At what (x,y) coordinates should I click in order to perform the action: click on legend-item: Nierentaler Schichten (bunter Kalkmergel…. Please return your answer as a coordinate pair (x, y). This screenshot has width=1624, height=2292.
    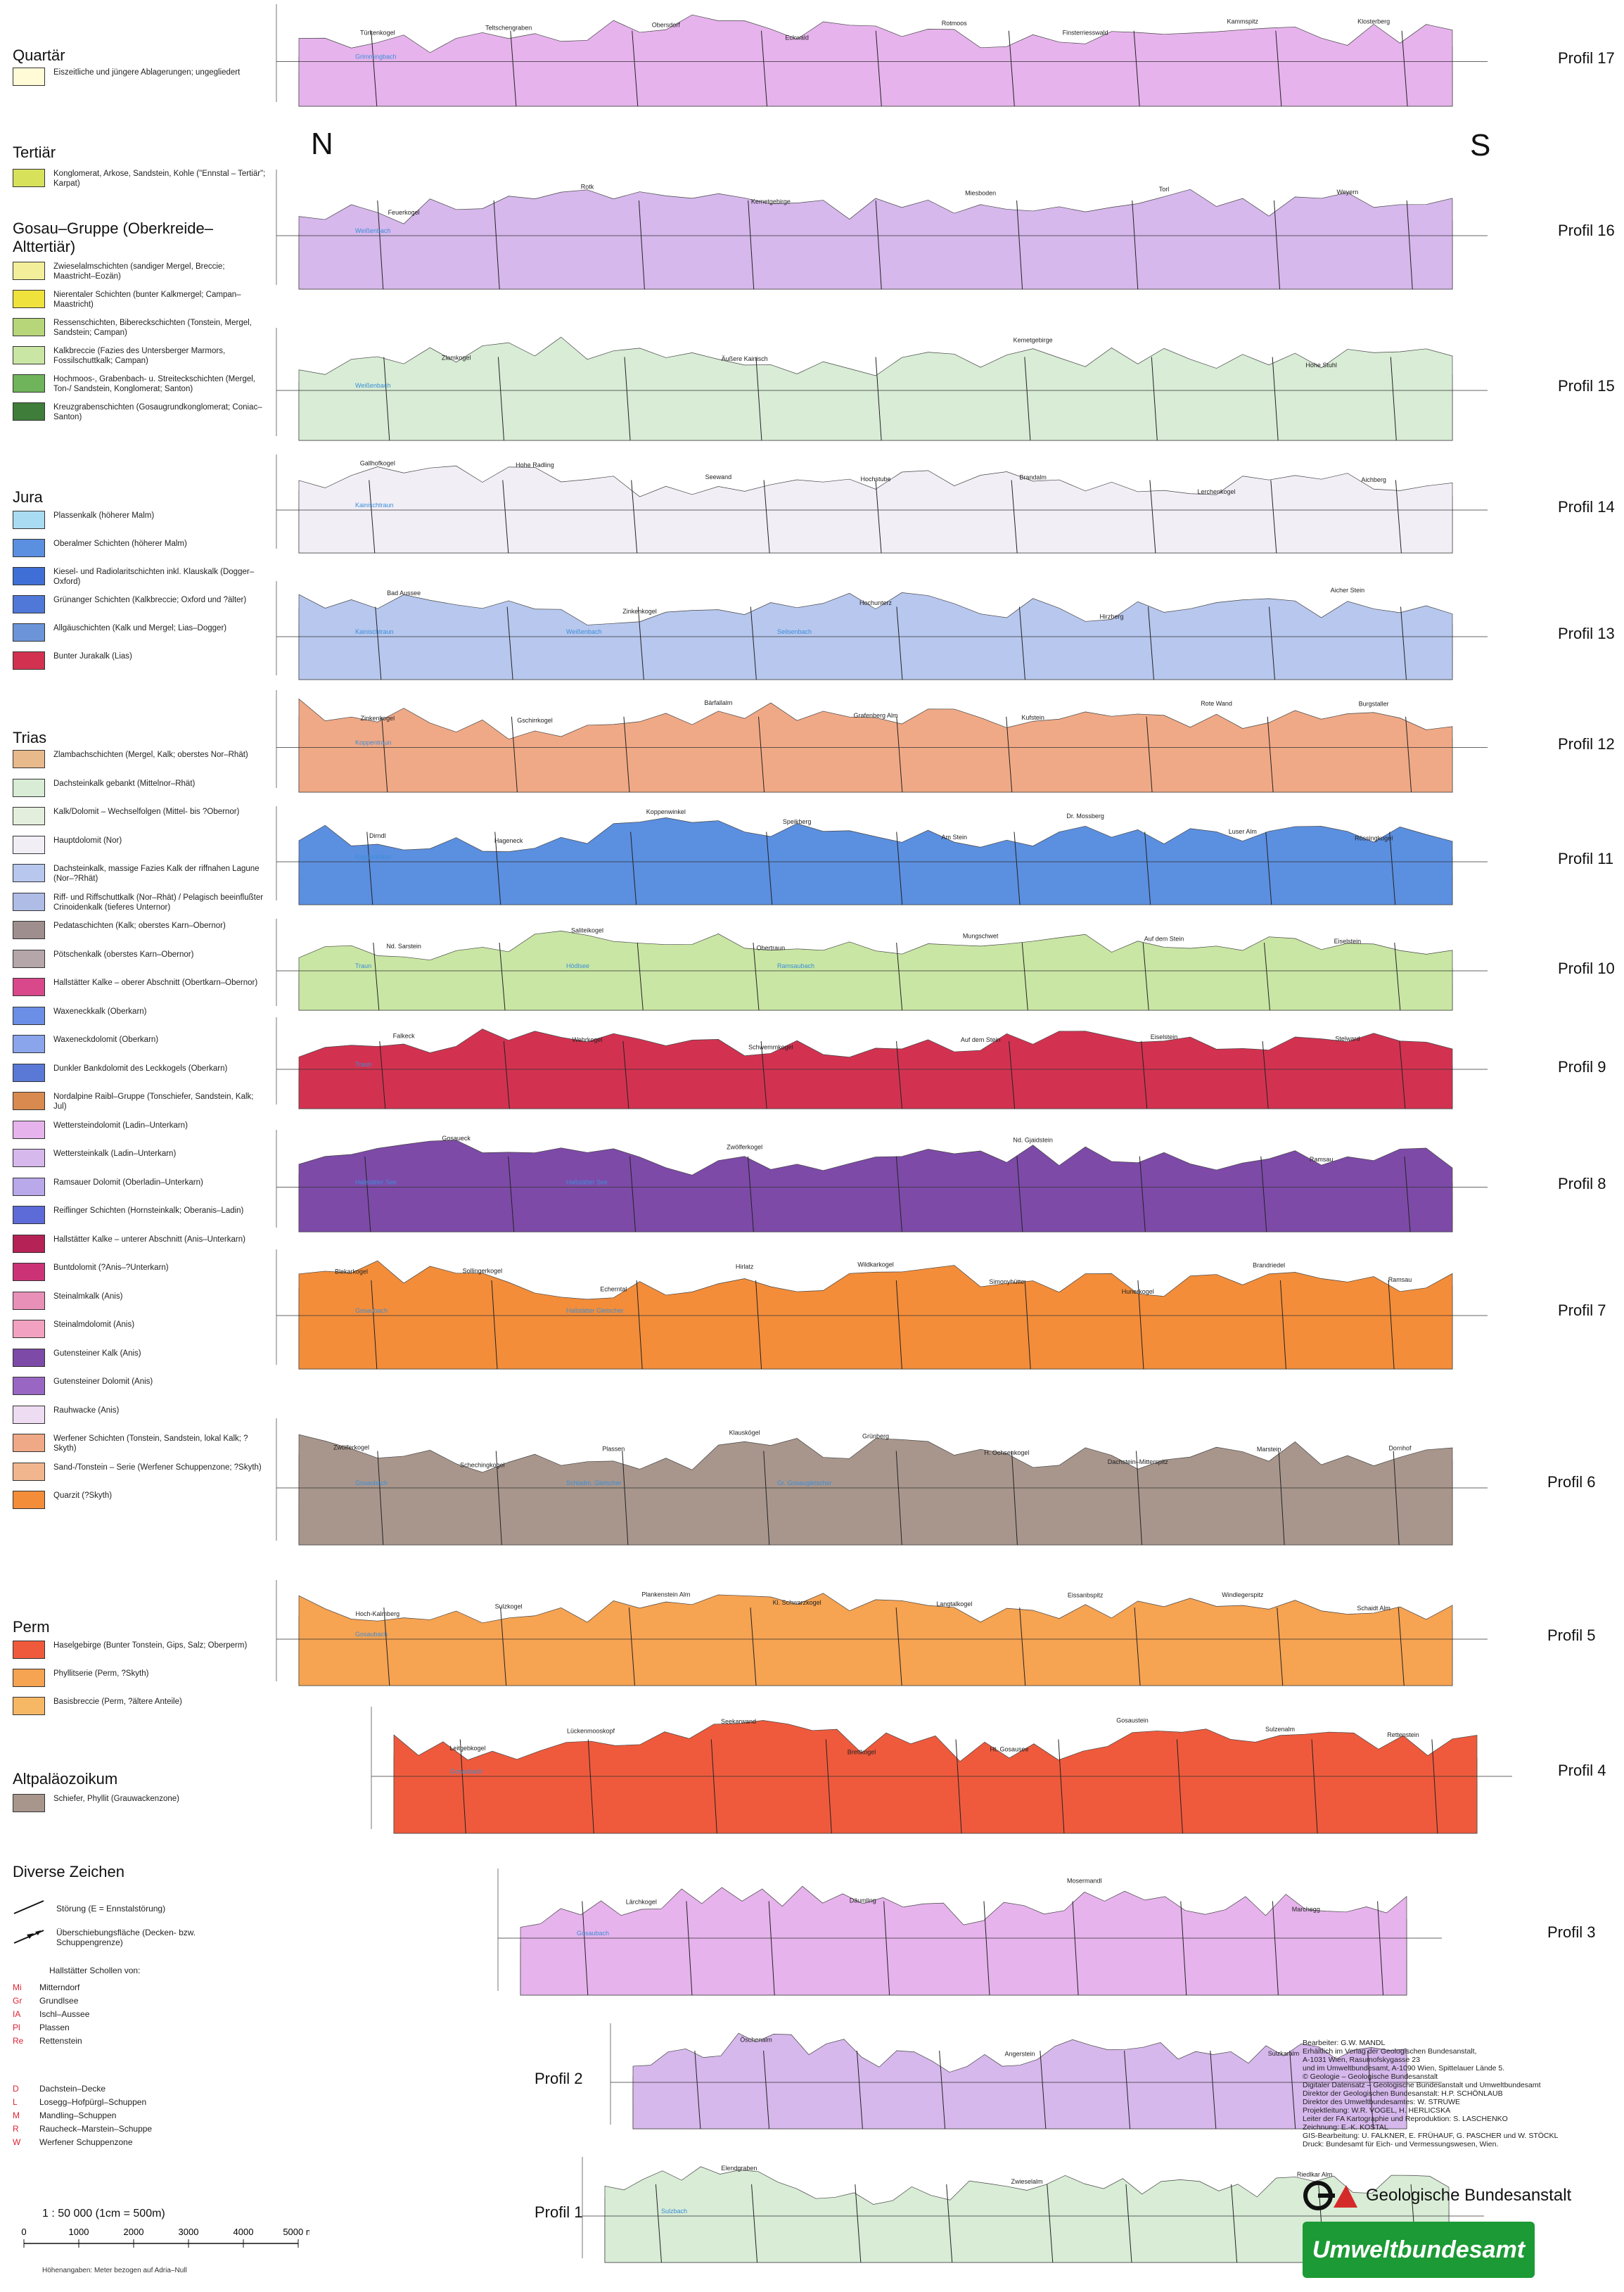
    Looking at the image, I should click on (139, 300).